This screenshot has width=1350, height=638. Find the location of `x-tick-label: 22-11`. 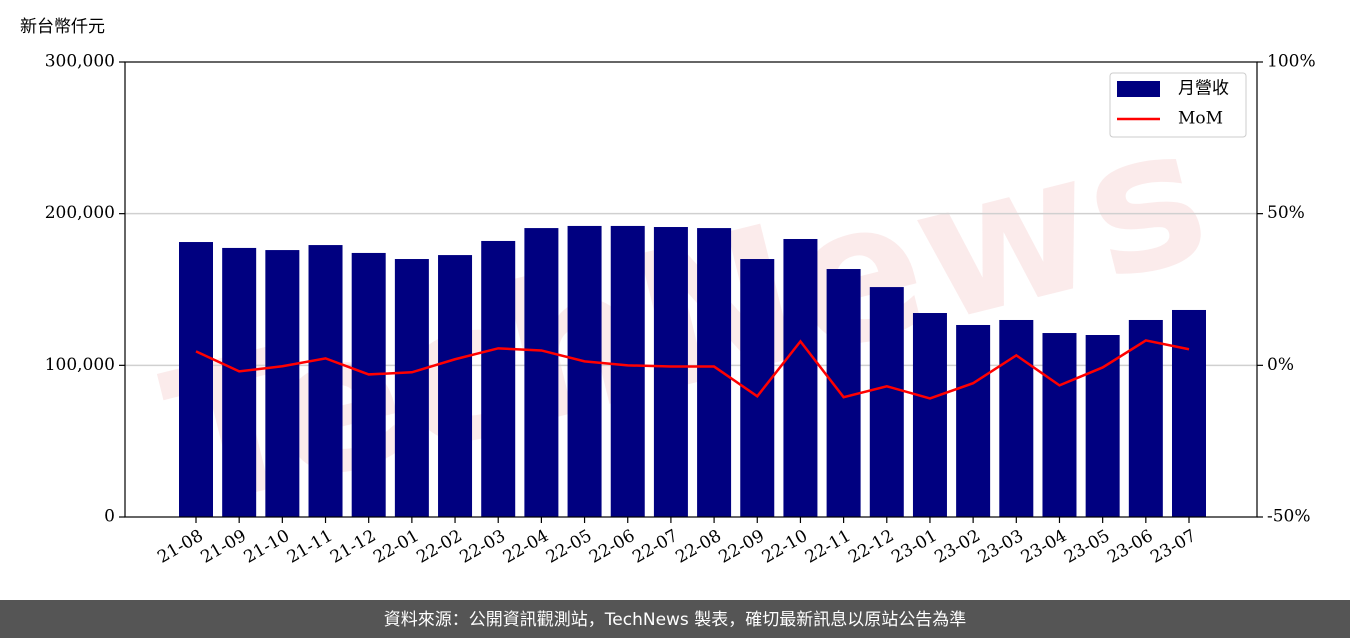

x-tick-label: 22-11 is located at coordinates (828, 547).